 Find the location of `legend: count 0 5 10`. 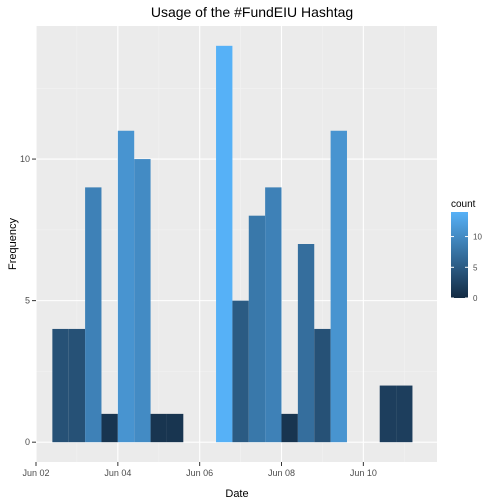

legend: count 0 5 10 is located at coordinates (466, 251).